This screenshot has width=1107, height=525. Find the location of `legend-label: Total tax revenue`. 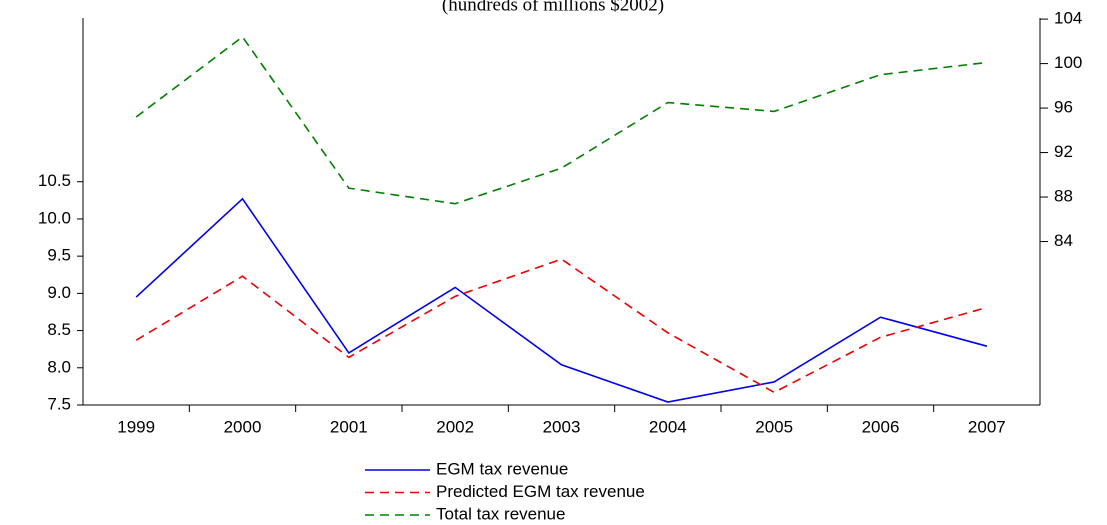

legend-label: Total tax revenue is located at coordinates (500, 513).